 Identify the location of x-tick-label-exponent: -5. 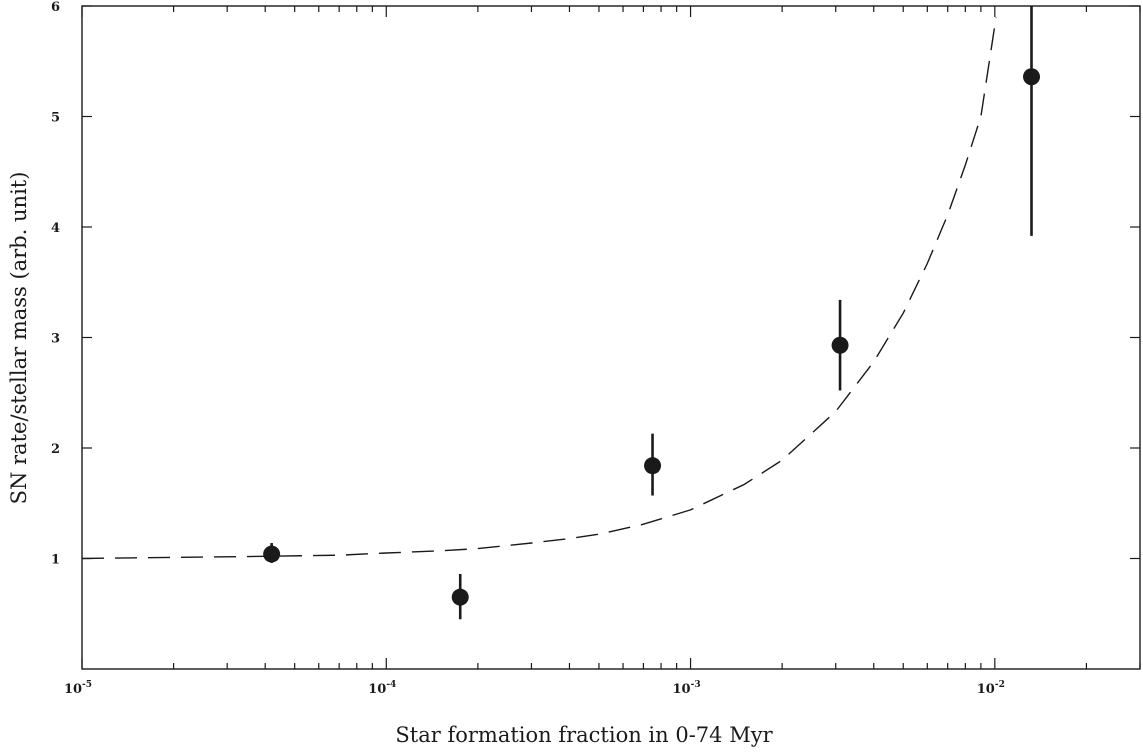
(87, 685).